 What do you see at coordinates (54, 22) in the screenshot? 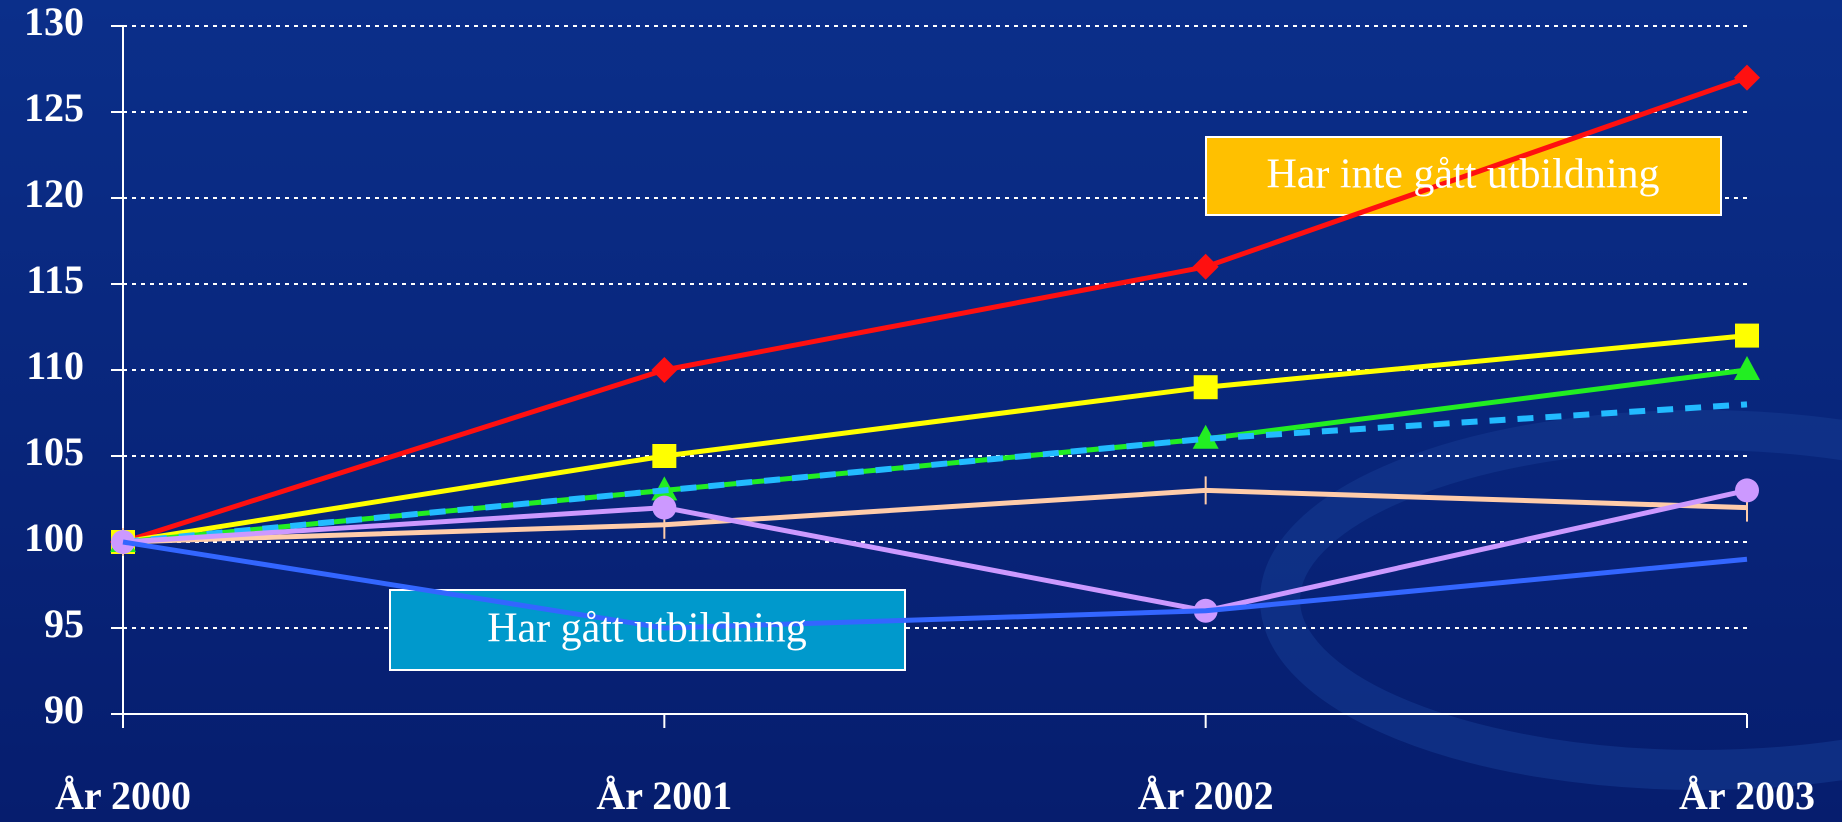
I see `y-tick-label: 130` at bounding box center [54, 22].